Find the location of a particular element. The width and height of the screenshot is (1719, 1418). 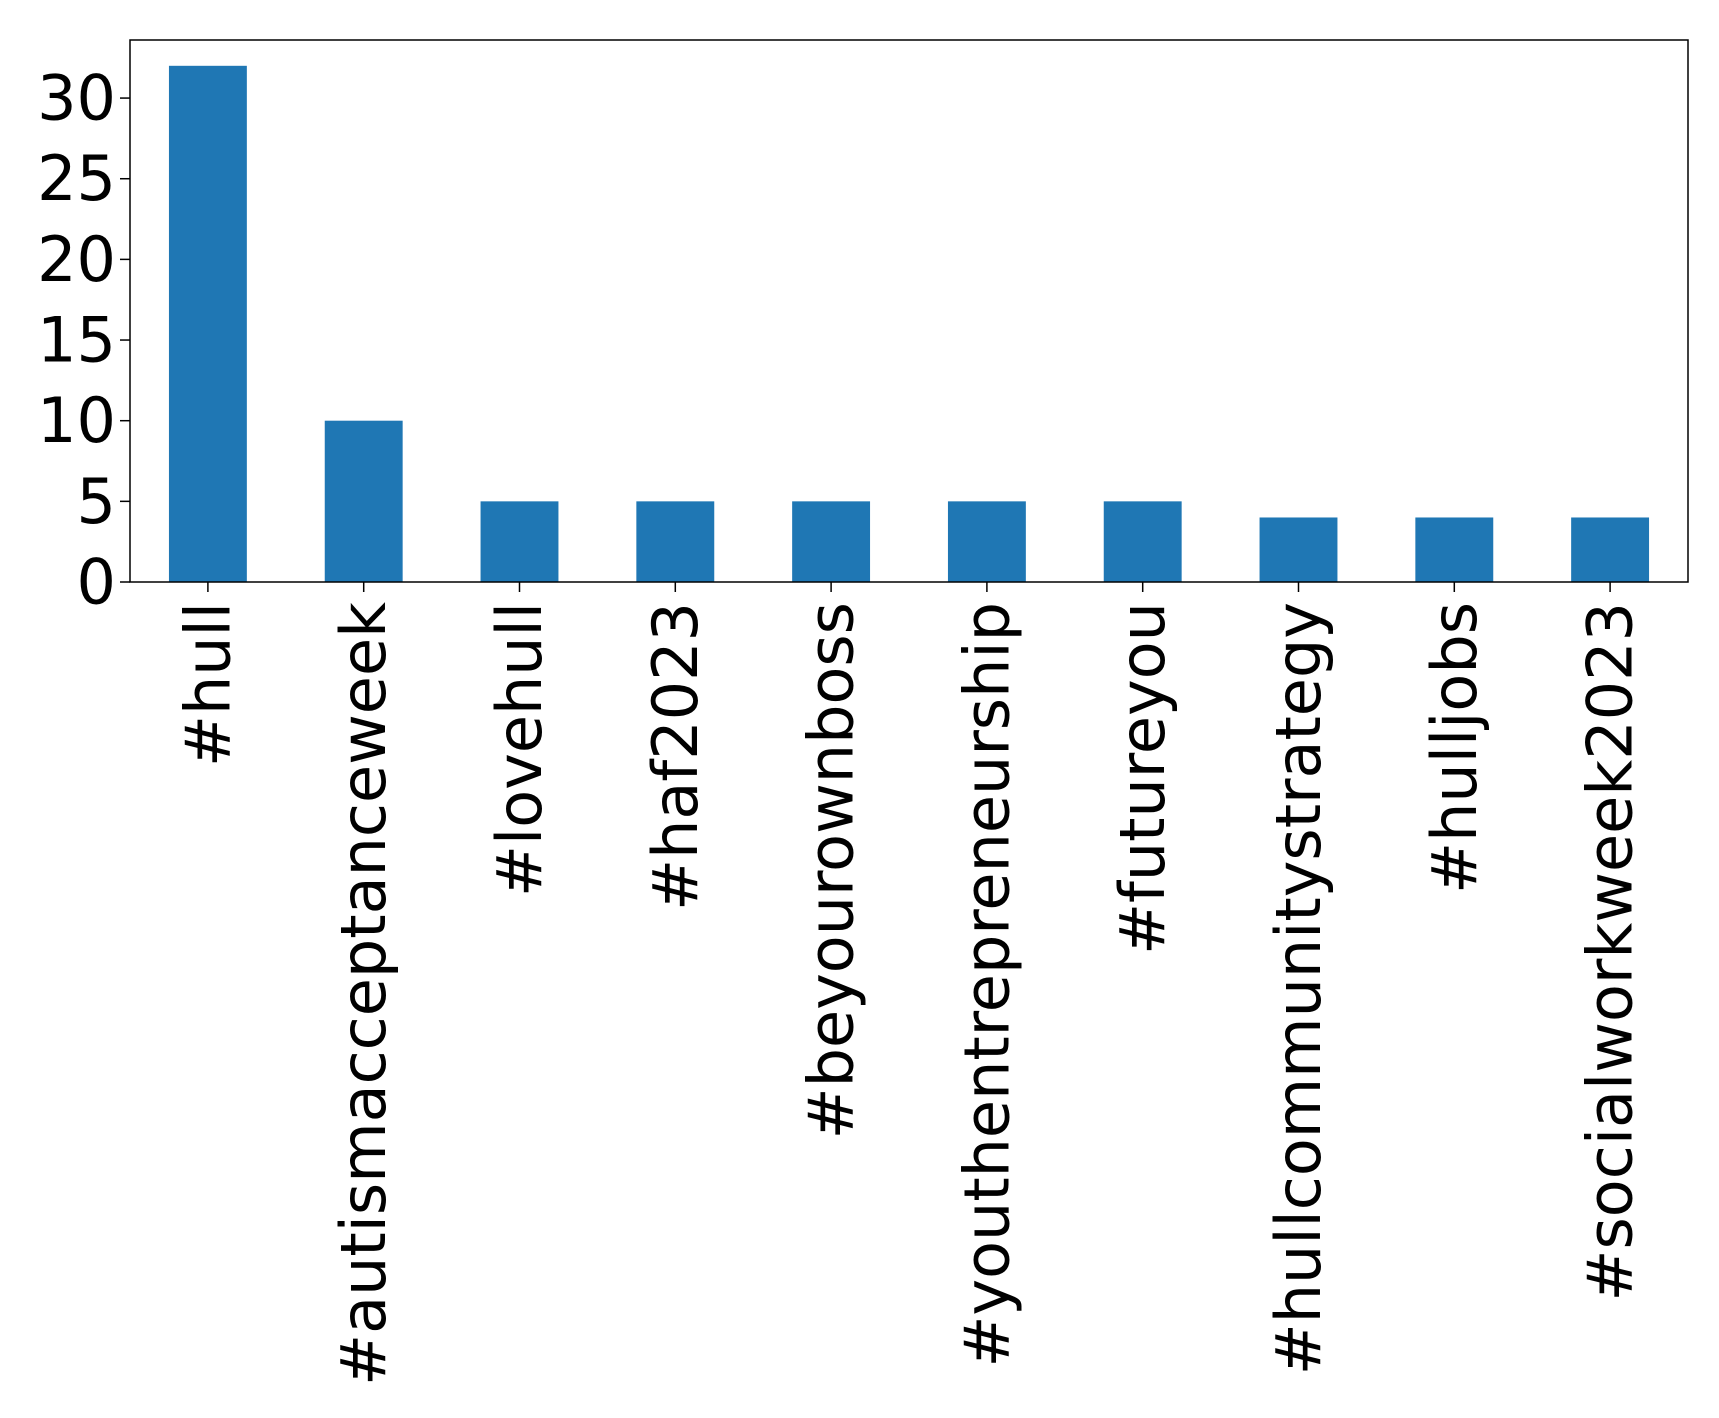

y-tick-label: 20 is located at coordinates (76, 259).